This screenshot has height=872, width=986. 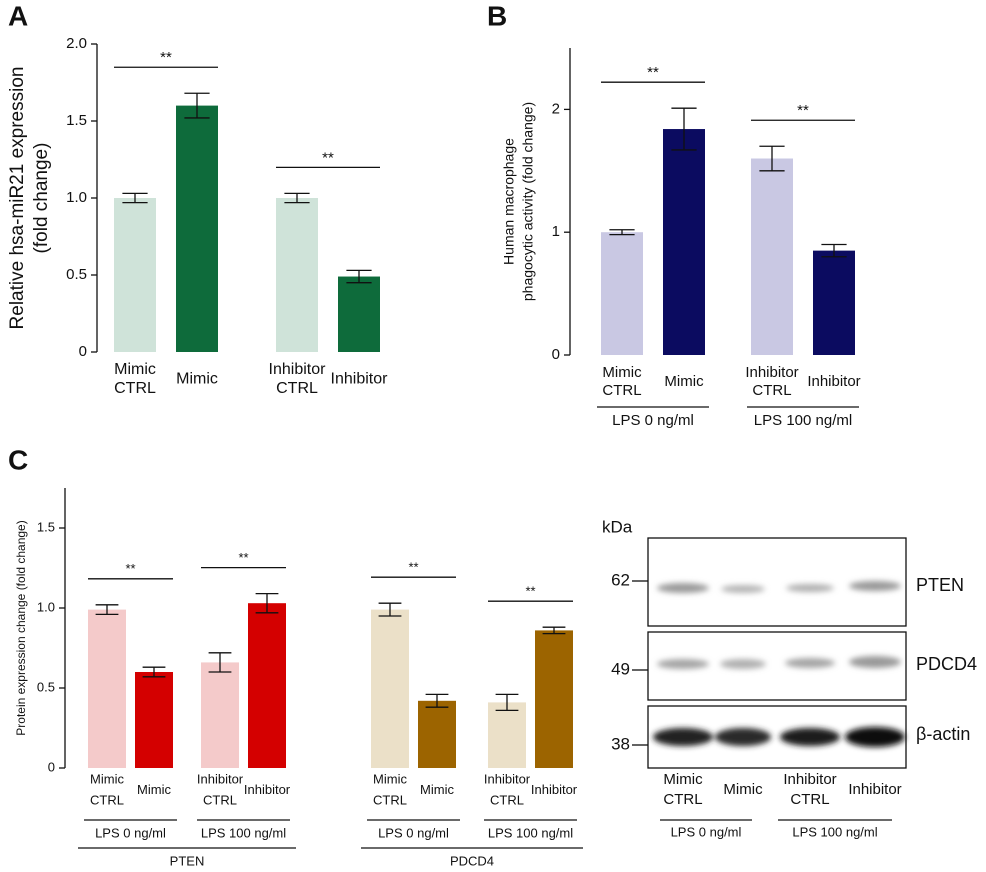 What do you see at coordinates (620, 668) in the screenshot?
I see `blot-marker: 49` at bounding box center [620, 668].